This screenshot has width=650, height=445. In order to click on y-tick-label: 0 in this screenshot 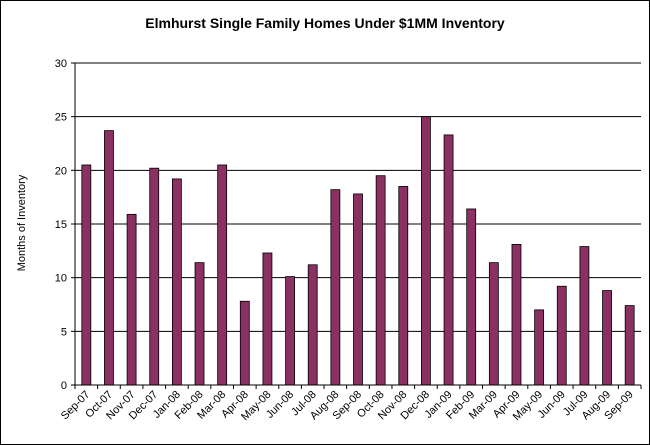, I will do `click(64, 386)`.